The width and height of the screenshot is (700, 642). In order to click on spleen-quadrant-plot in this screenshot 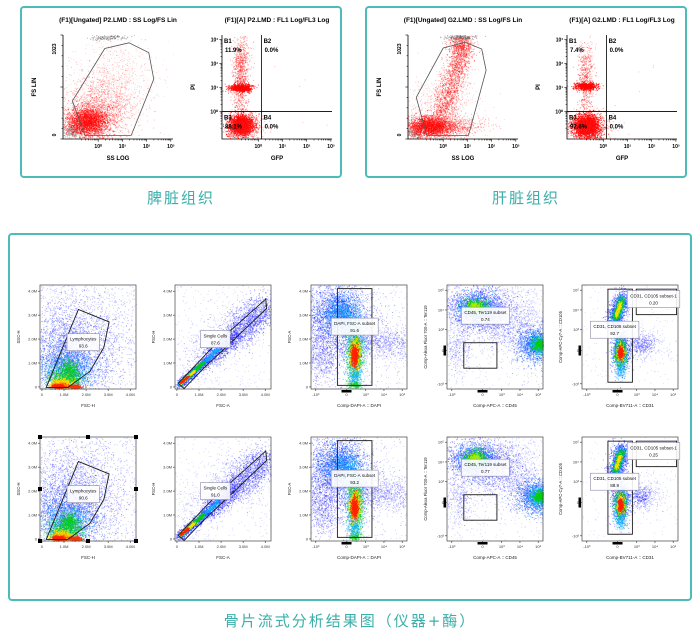, I will do `click(261, 92)`.